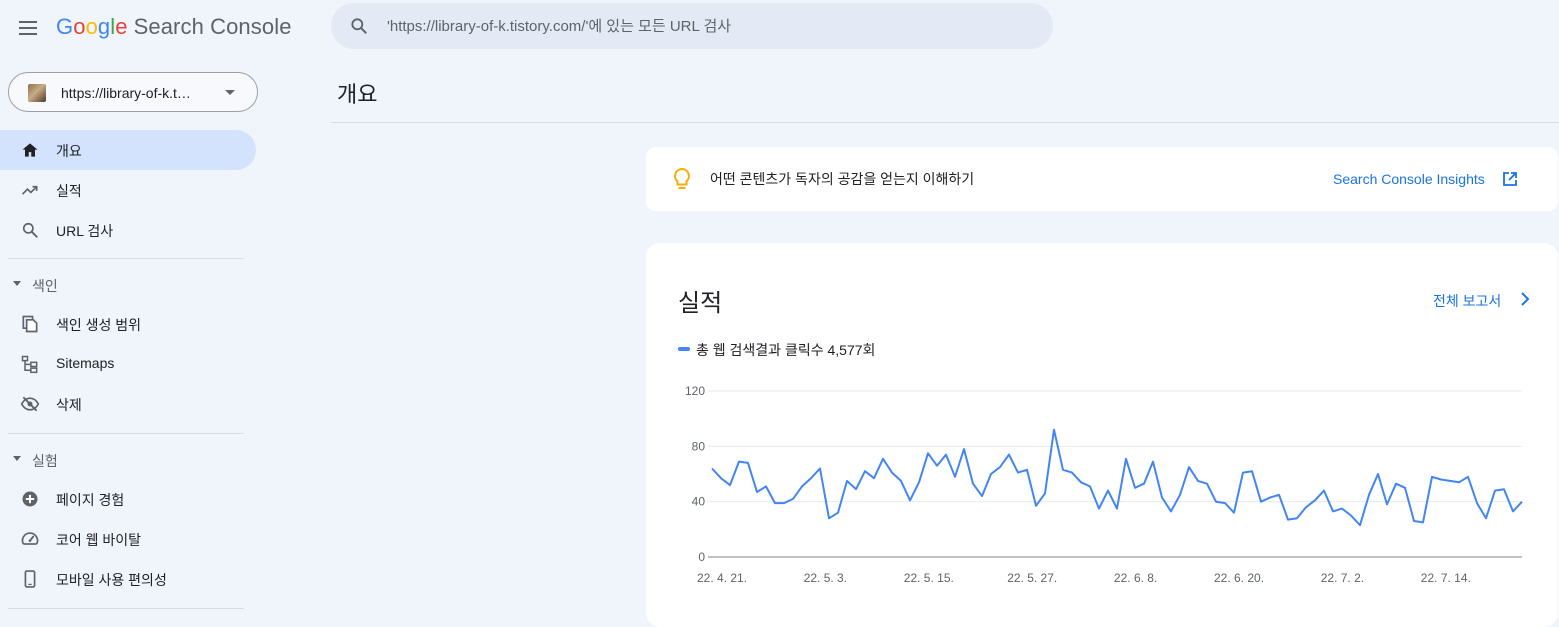 This screenshot has width=1559, height=627. What do you see at coordinates (30, 324) in the screenshot?
I see `file-copy-icon` at bounding box center [30, 324].